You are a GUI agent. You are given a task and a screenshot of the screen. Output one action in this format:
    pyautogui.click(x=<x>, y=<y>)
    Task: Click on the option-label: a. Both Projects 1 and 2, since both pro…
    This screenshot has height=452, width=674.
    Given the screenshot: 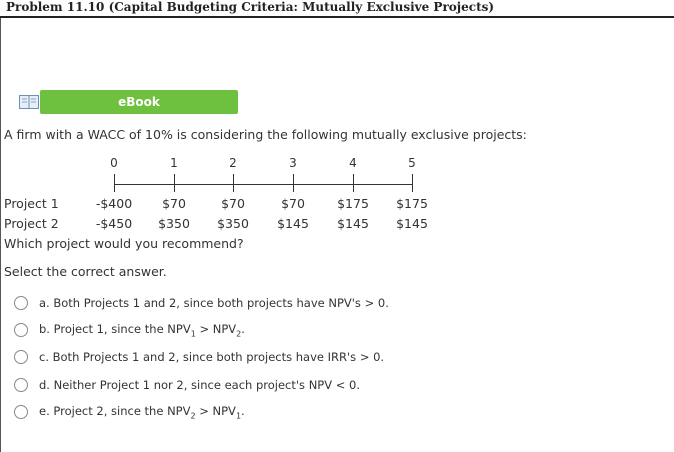 What is the action you would take?
    pyautogui.click(x=214, y=303)
    